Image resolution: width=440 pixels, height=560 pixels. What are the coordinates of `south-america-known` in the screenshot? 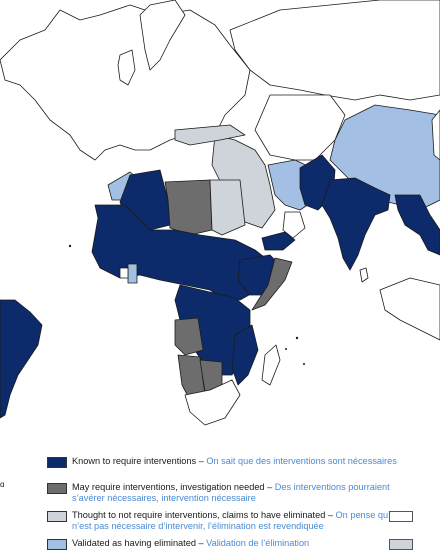 It's located at (21, 359).